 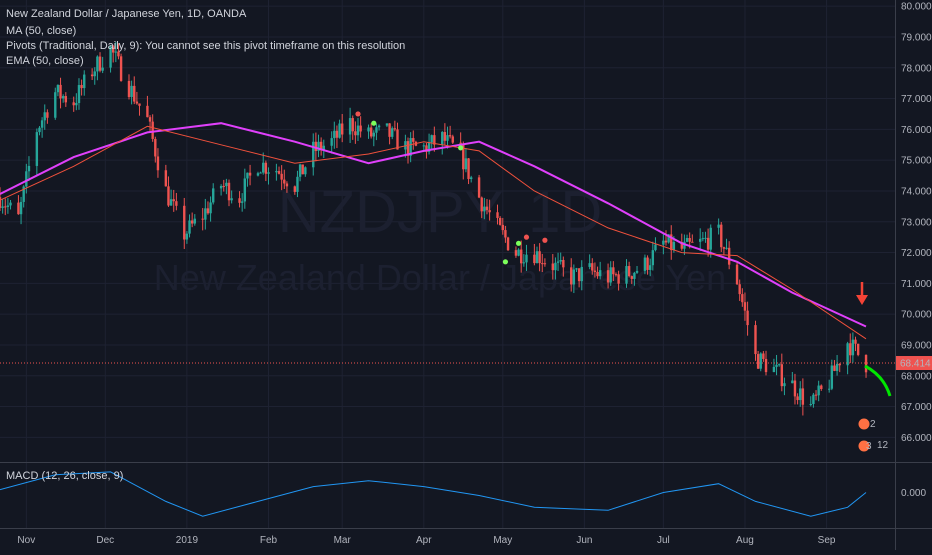 I want to click on time-tick-label: Apr, so click(x=424, y=540).